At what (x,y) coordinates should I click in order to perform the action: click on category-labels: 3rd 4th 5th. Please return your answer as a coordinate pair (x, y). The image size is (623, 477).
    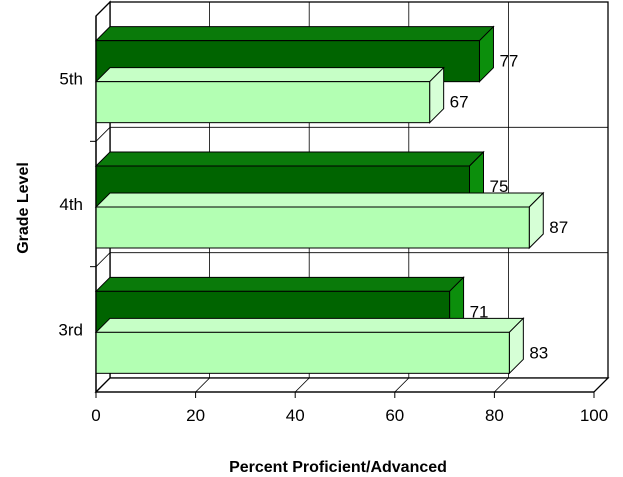
    Looking at the image, I should click on (70, 205).